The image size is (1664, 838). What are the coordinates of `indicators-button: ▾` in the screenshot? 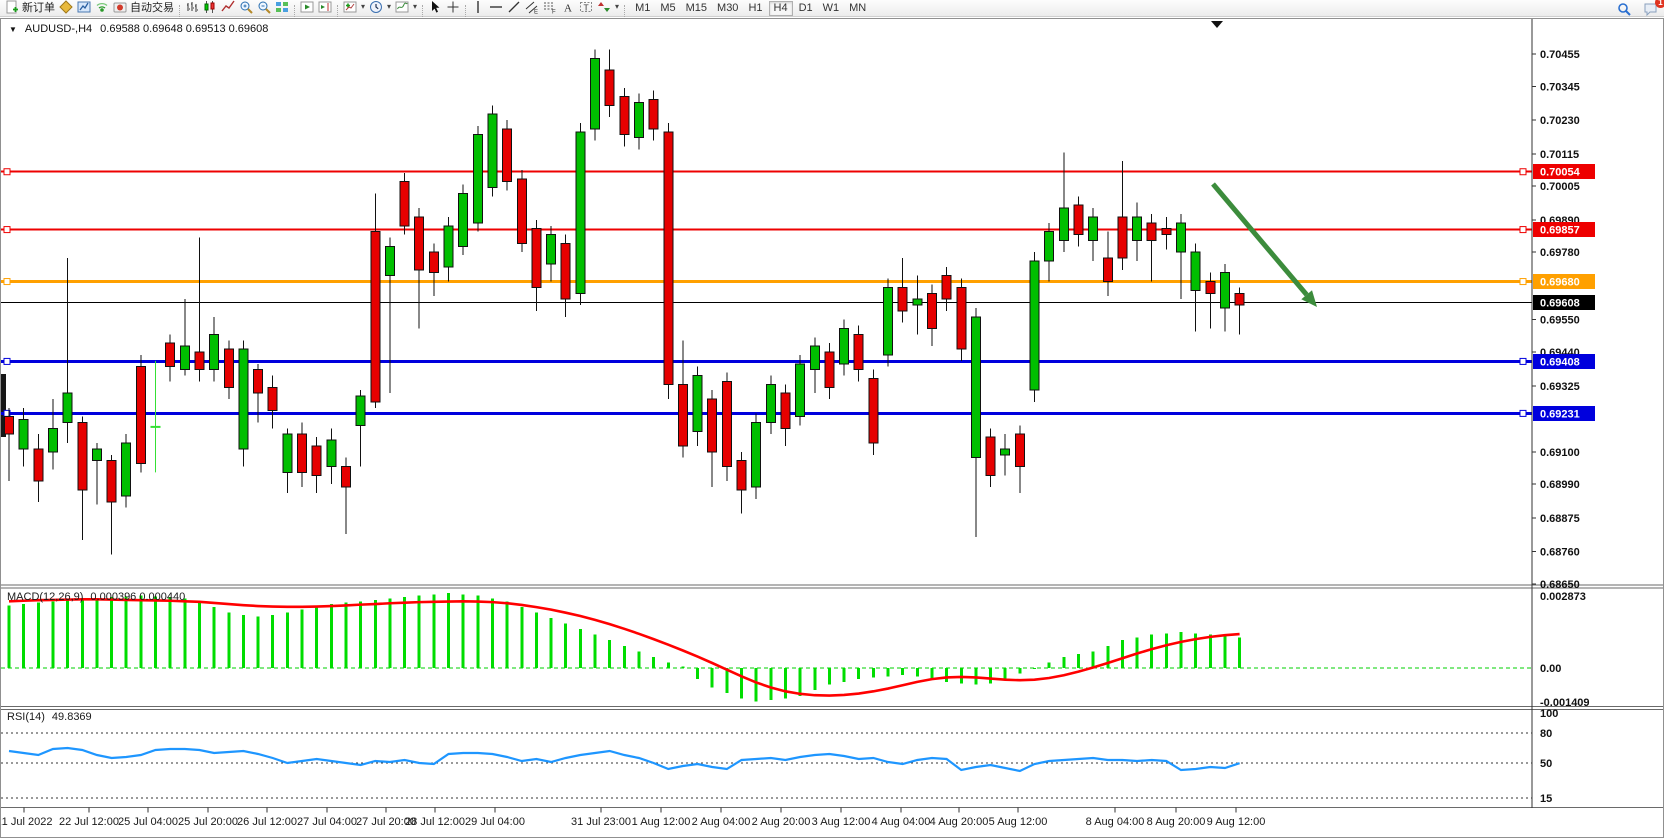 It's located at (354, 7).